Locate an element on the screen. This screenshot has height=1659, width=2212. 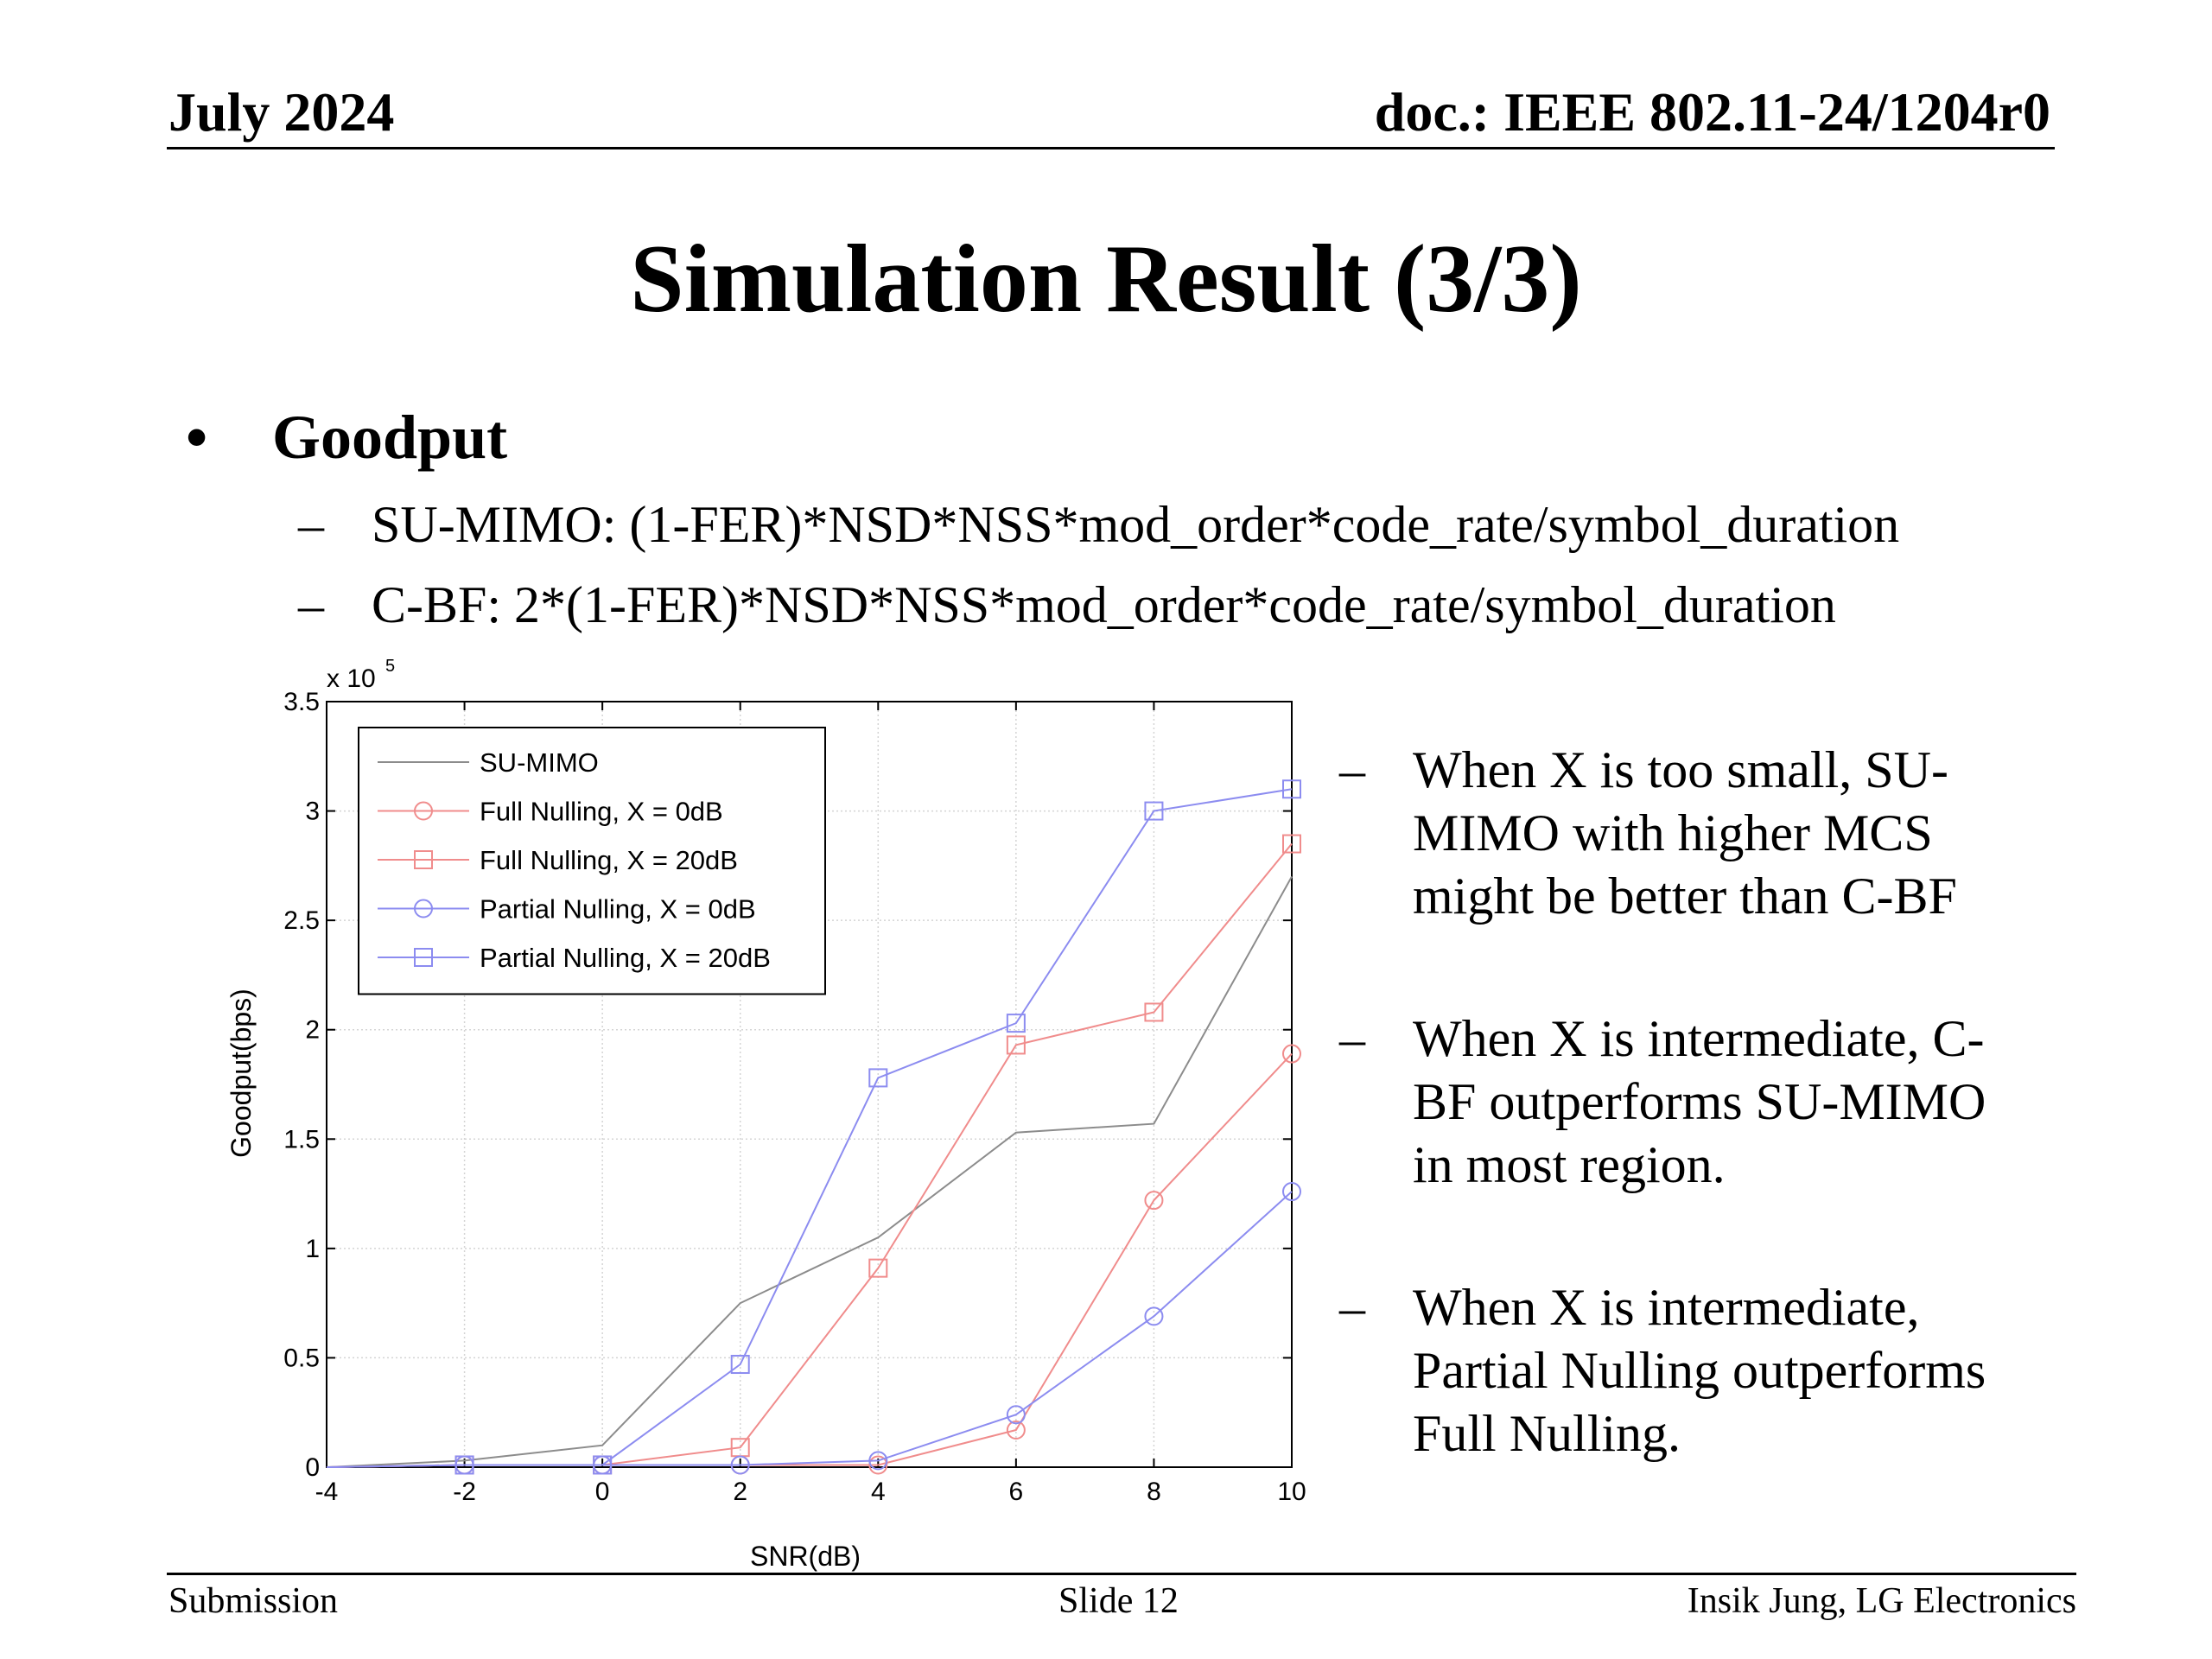
footer-slide-number: Slide 12 is located at coordinates (1118, 1601).